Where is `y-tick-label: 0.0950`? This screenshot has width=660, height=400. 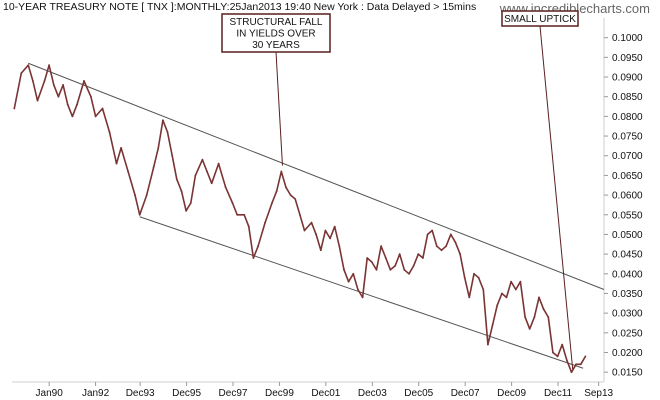
y-tick-label: 0.0950 is located at coordinates (627, 58).